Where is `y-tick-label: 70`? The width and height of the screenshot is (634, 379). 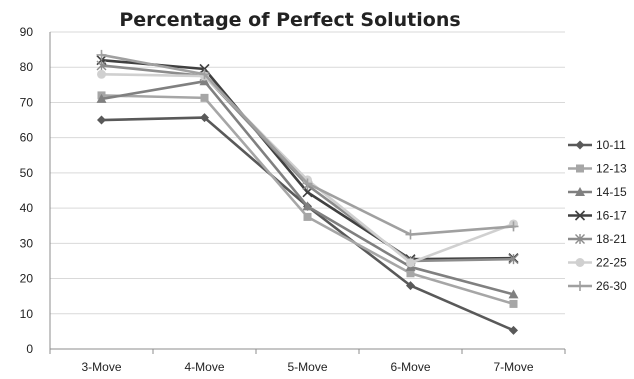
y-tick-label: 70 is located at coordinates (27, 102).